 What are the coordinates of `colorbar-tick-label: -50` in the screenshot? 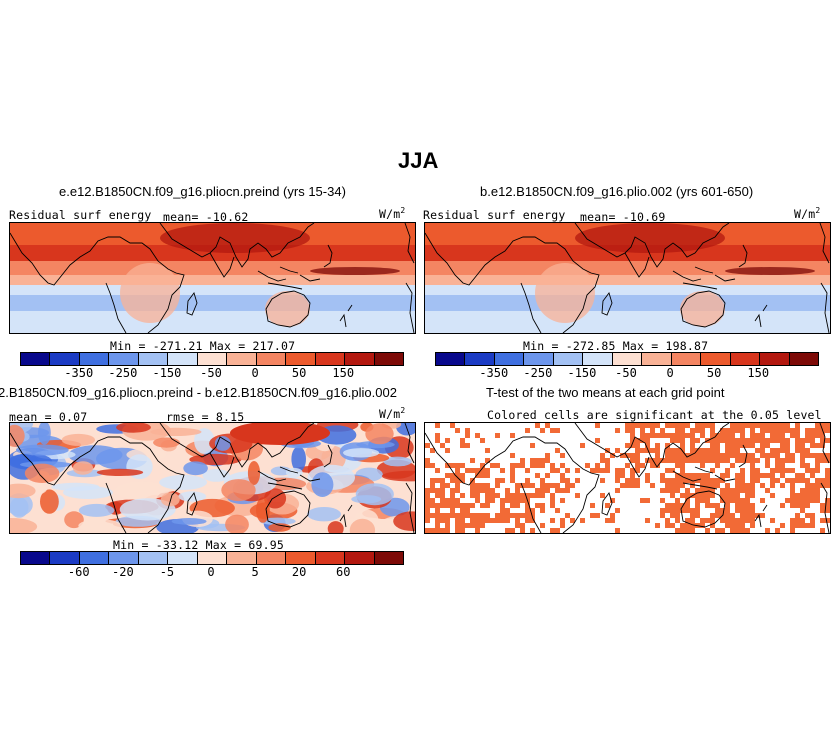 It's located at (211, 373).